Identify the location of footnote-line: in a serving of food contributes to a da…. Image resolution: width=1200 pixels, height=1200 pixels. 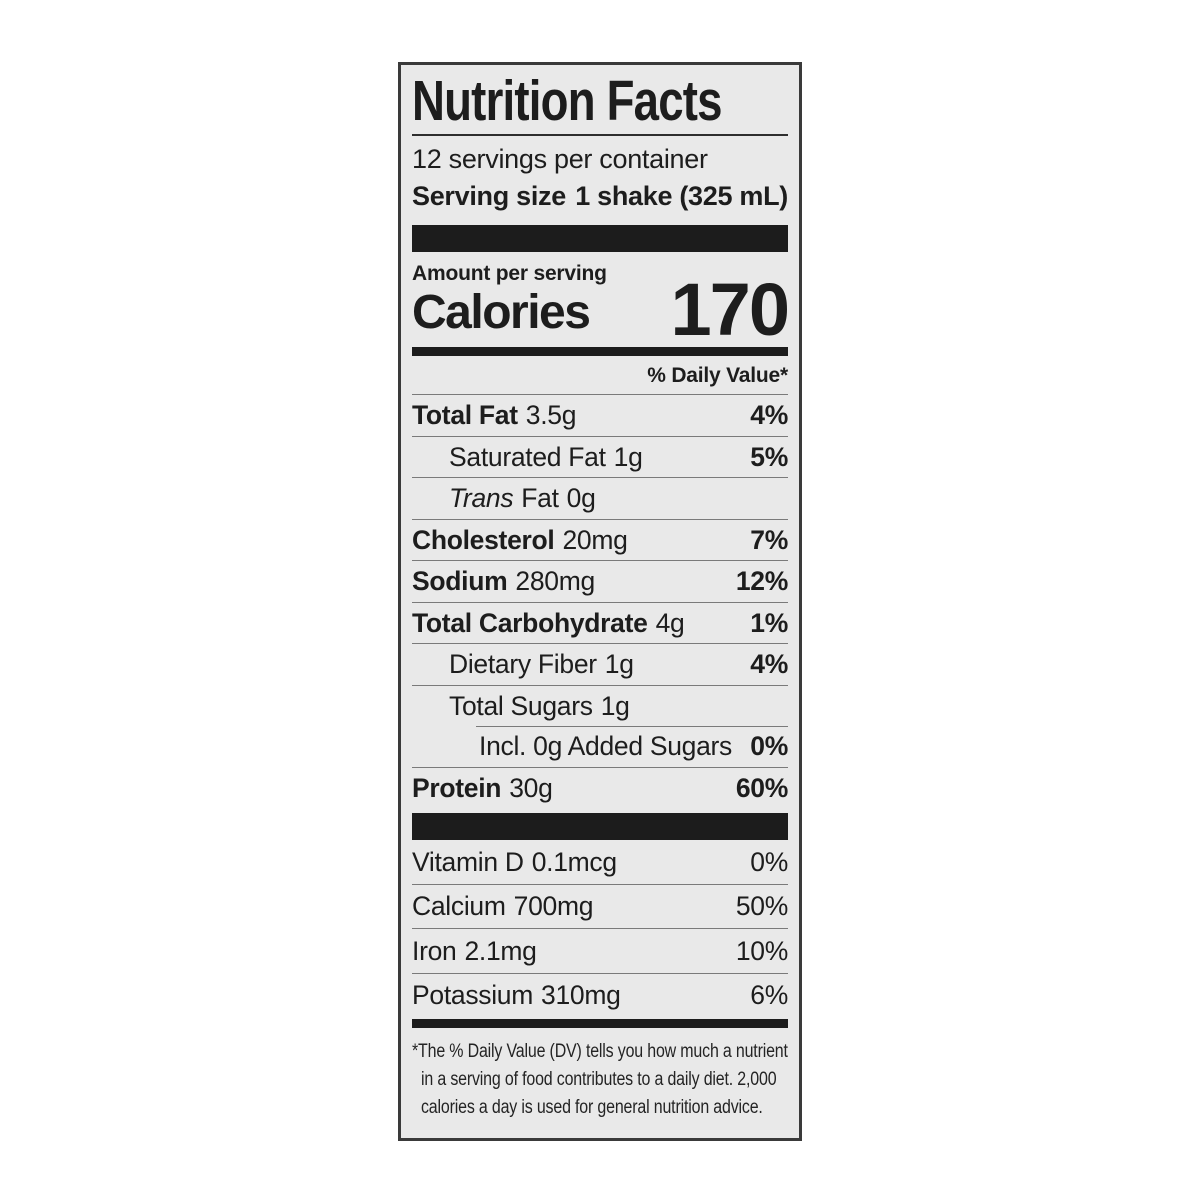
(599, 1080).